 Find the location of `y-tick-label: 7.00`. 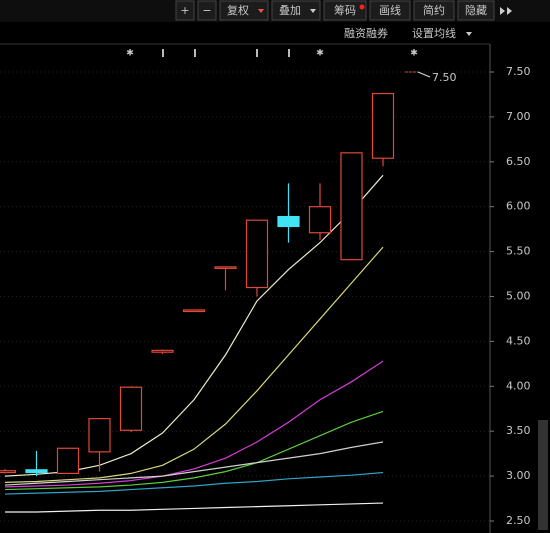

y-tick-label: 7.00 is located at coordinates (518, 116).